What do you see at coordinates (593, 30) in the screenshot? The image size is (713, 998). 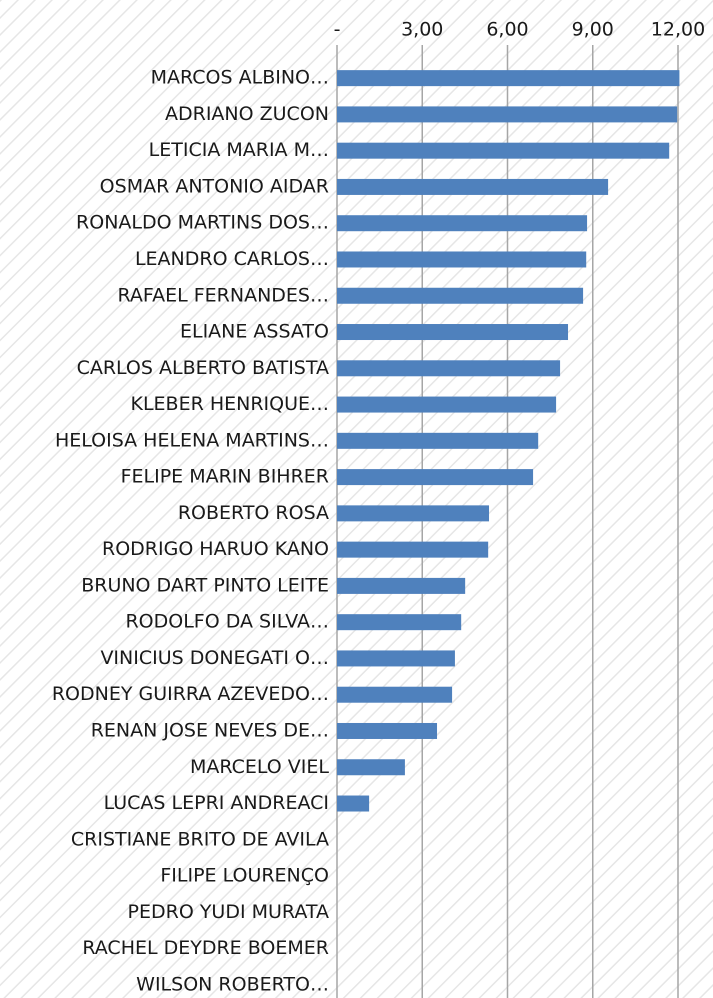 I see `x-tick-label: 9,00` at bounding box center [593, 30].